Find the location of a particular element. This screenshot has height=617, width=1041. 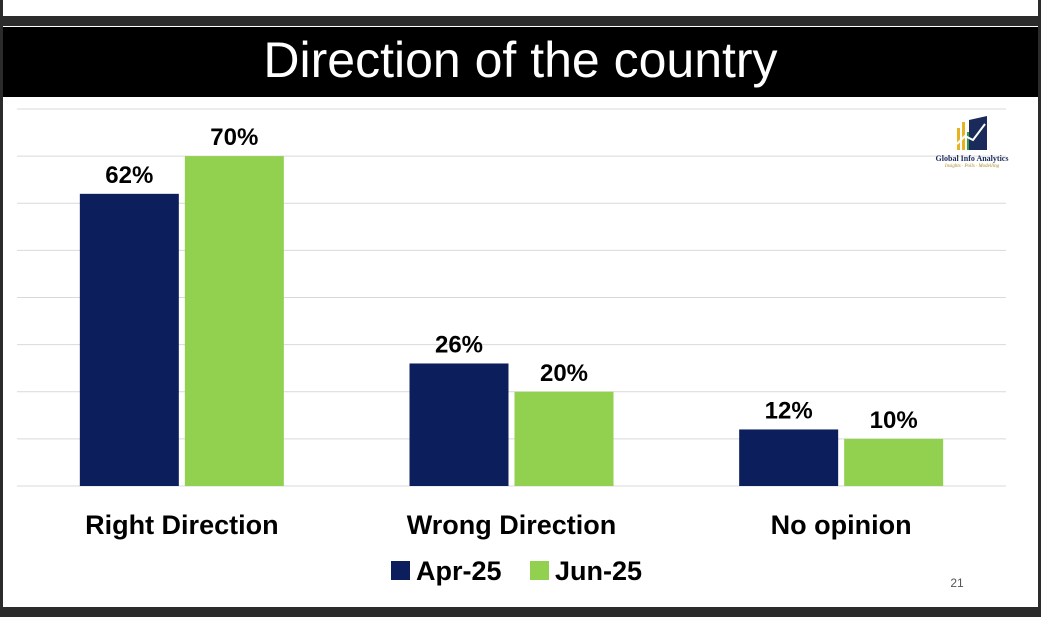

title-bar: Direction of the country is located at coordinates (520, 62).